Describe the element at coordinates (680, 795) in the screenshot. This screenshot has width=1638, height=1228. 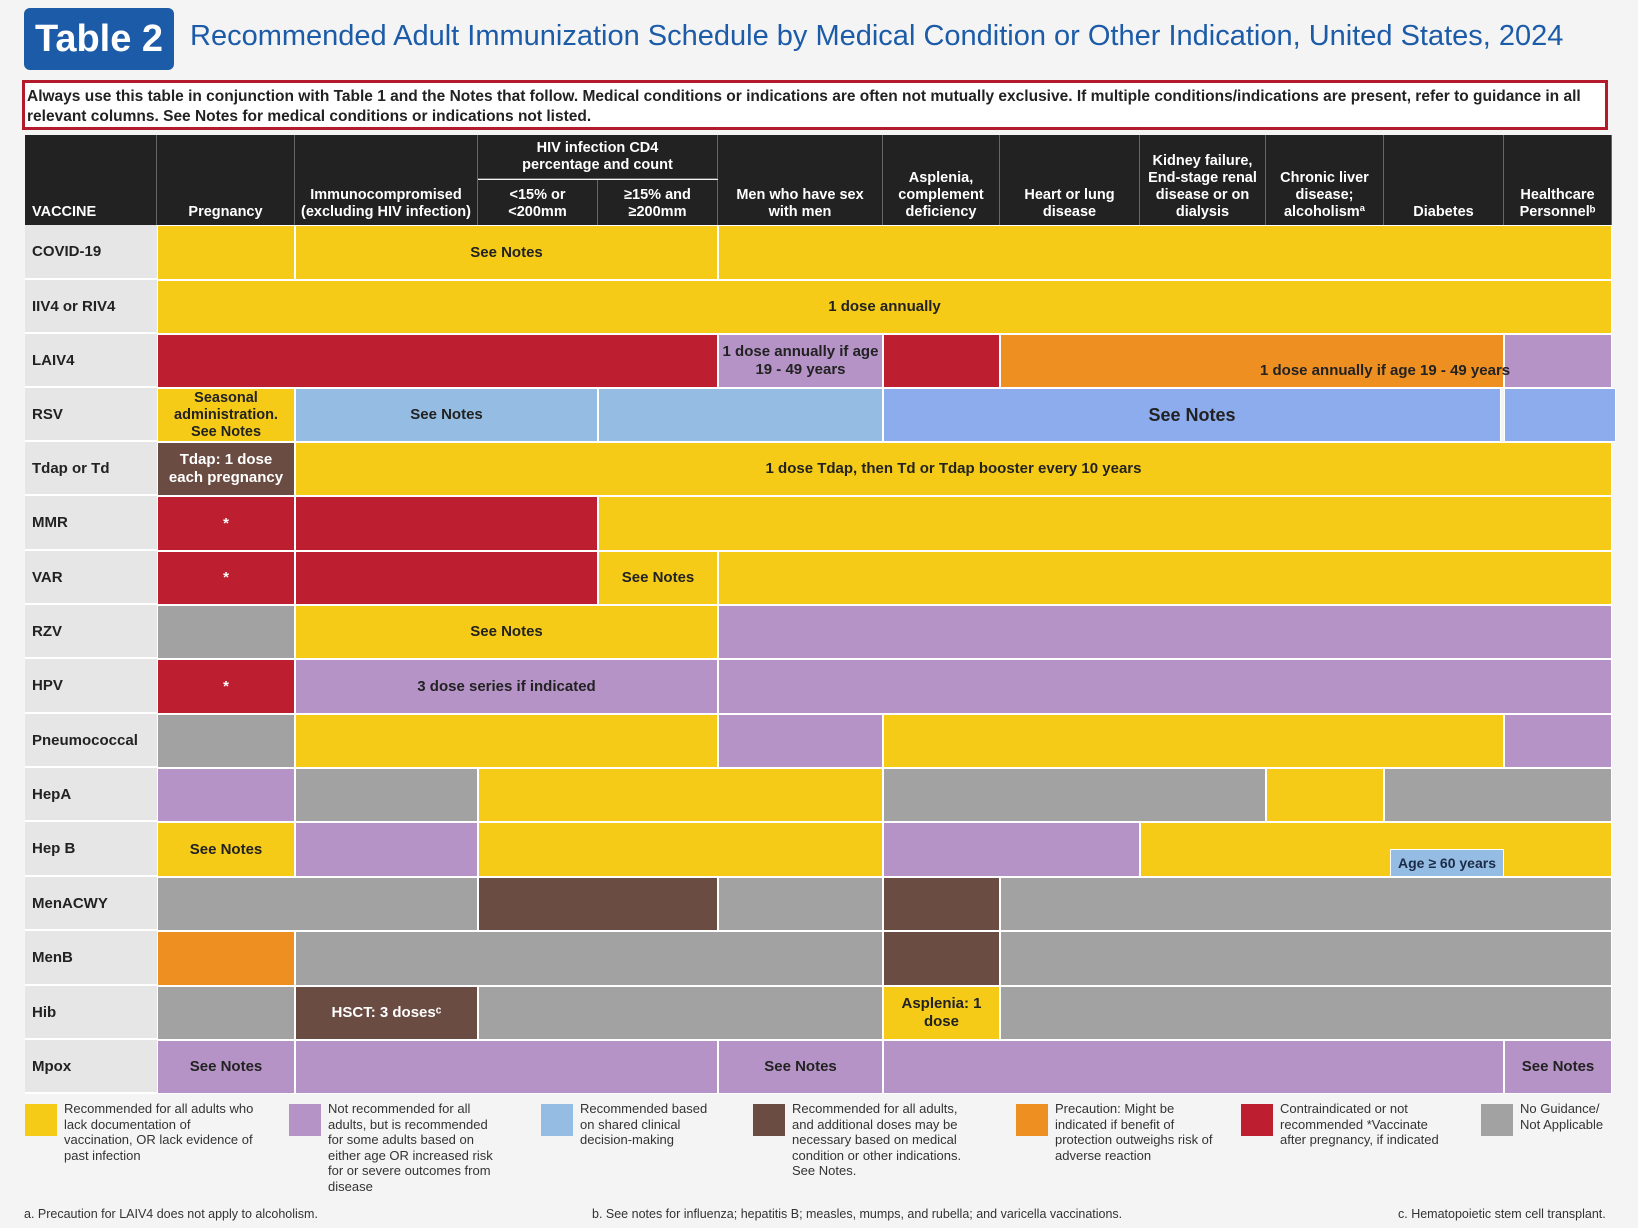
I see `cell-hepa-hiv-msm` at that location.